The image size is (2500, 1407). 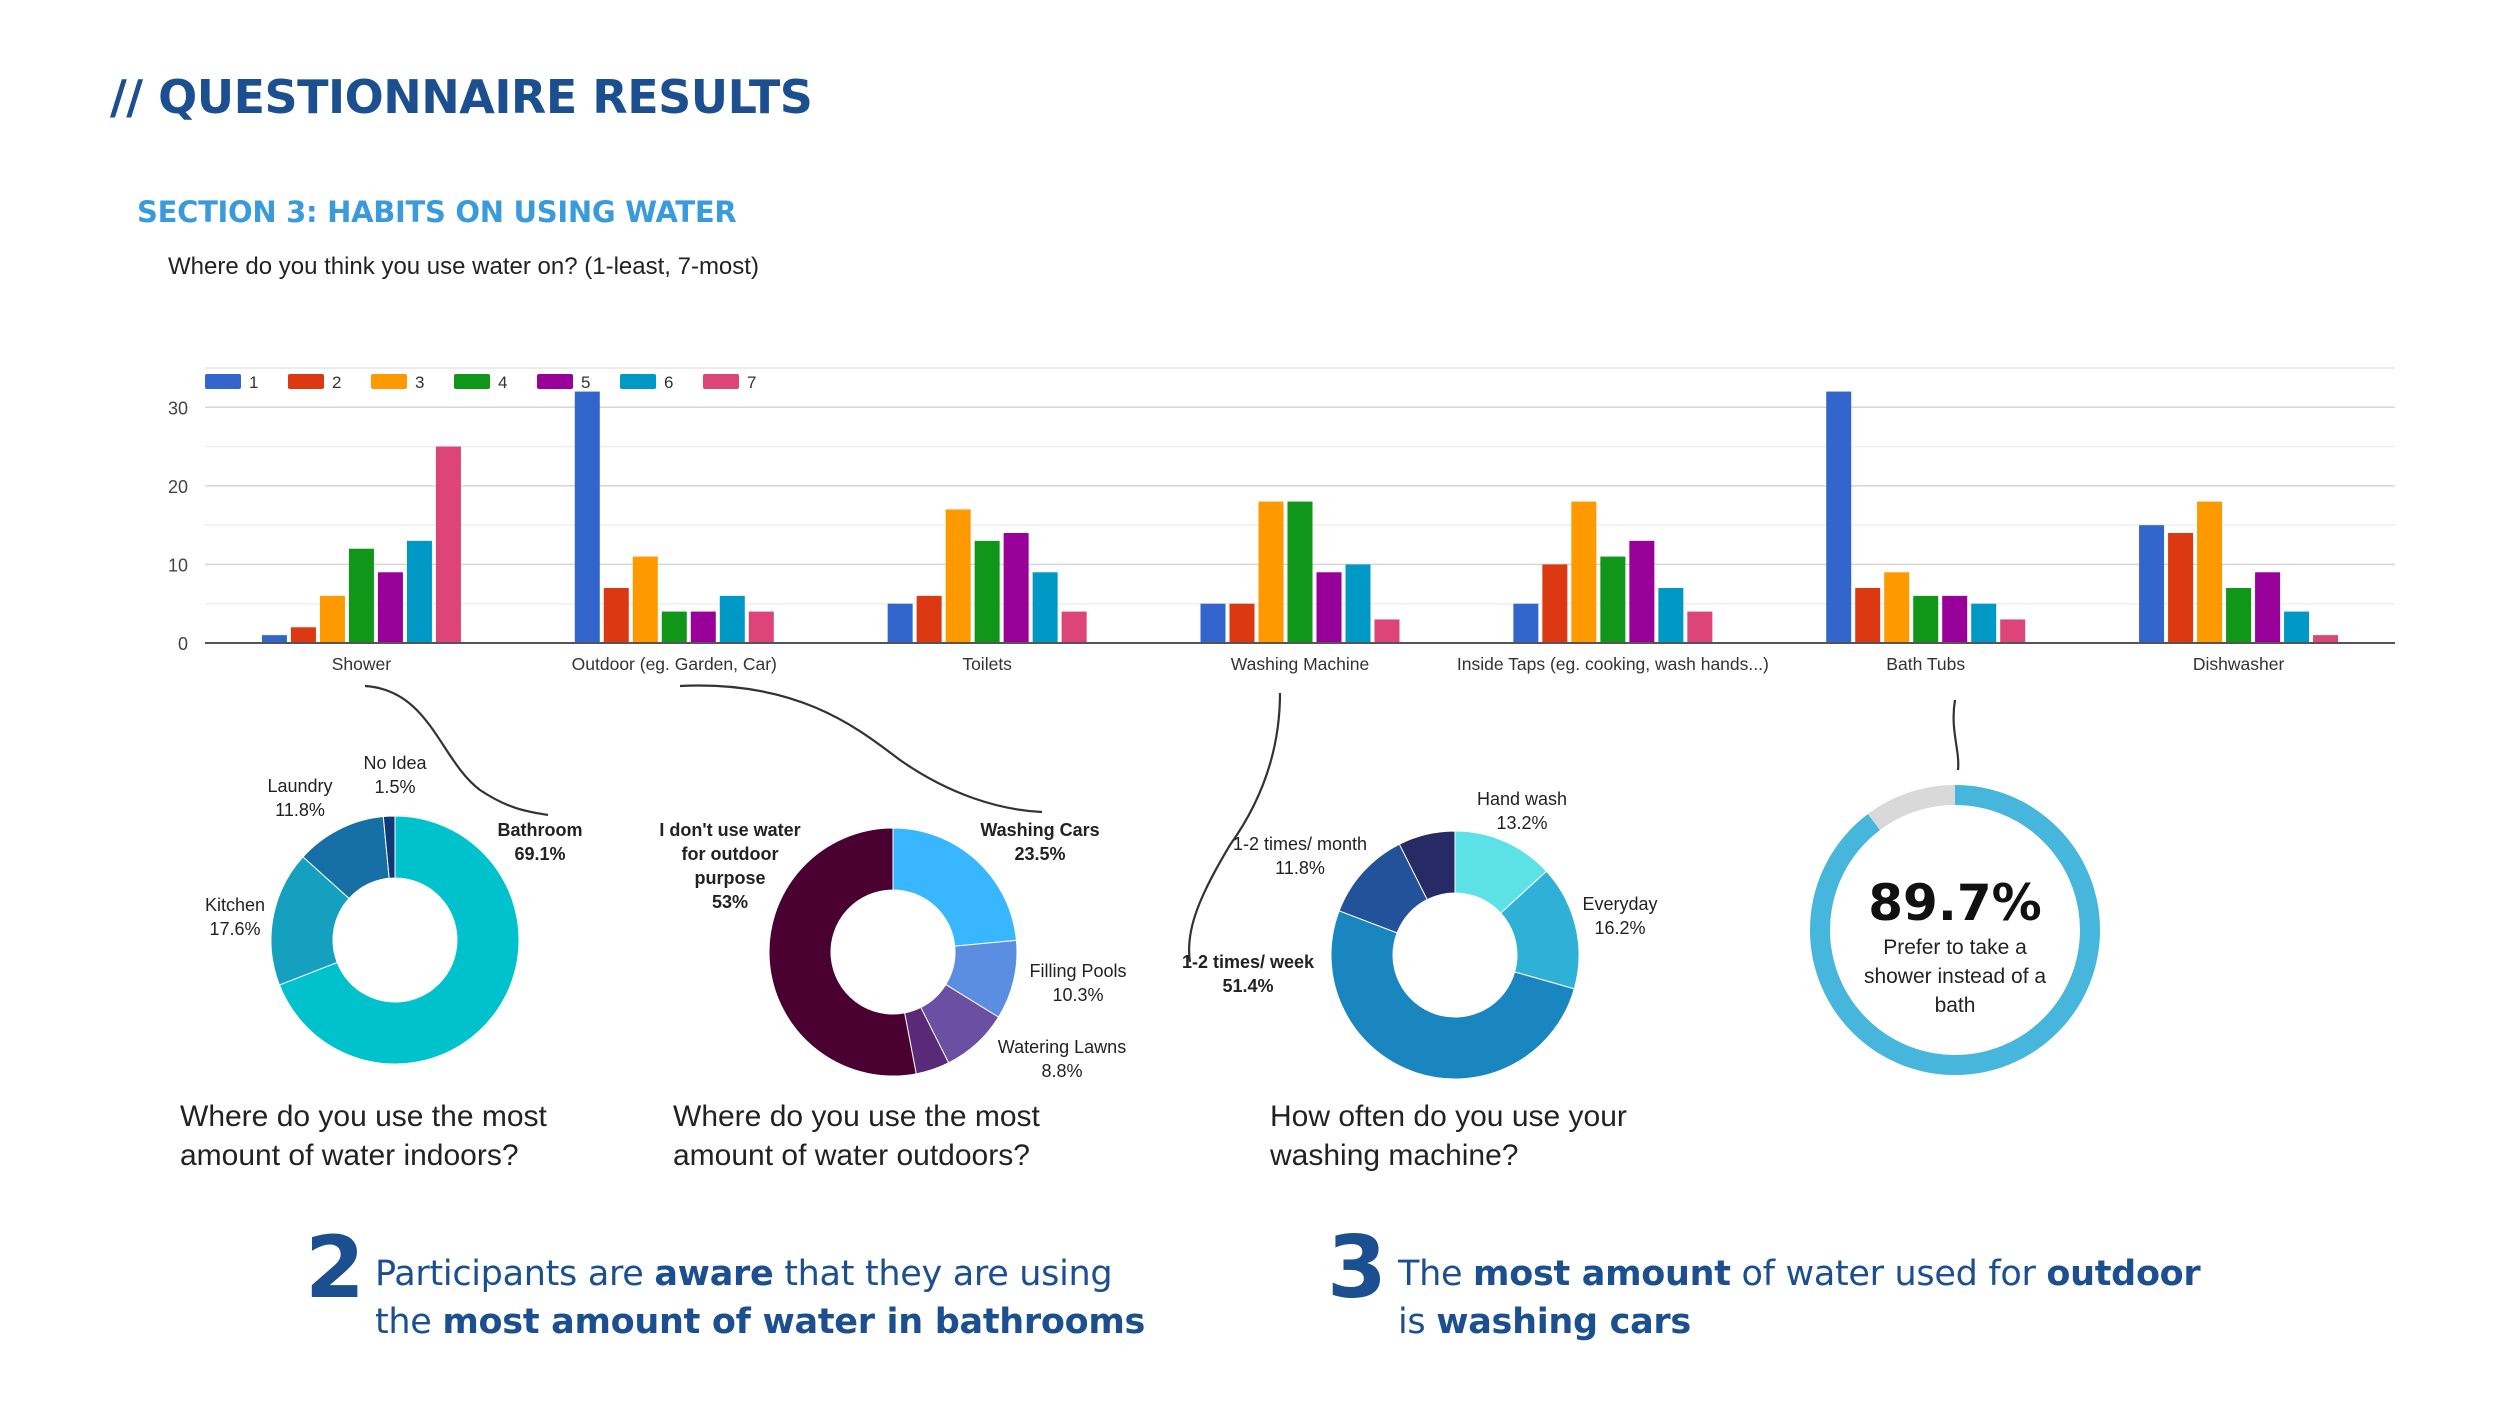 I want to click on donut-label: Laundry, so click(x=299, y=786).